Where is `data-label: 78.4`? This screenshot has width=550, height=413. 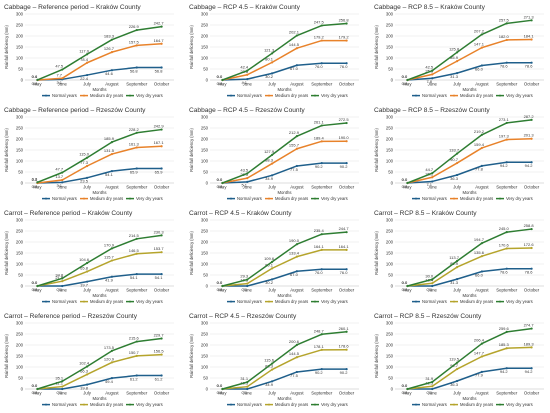
data-label: 78.4 is located at coordinates (84, 59).